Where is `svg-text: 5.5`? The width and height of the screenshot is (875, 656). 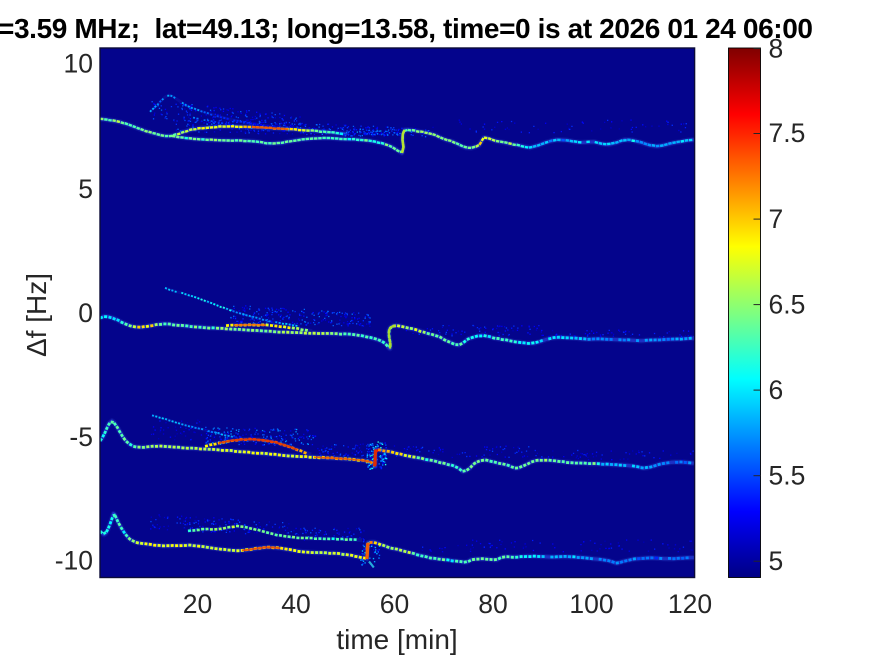 svg-text: 5.5 is located at coordinates (787, 475).